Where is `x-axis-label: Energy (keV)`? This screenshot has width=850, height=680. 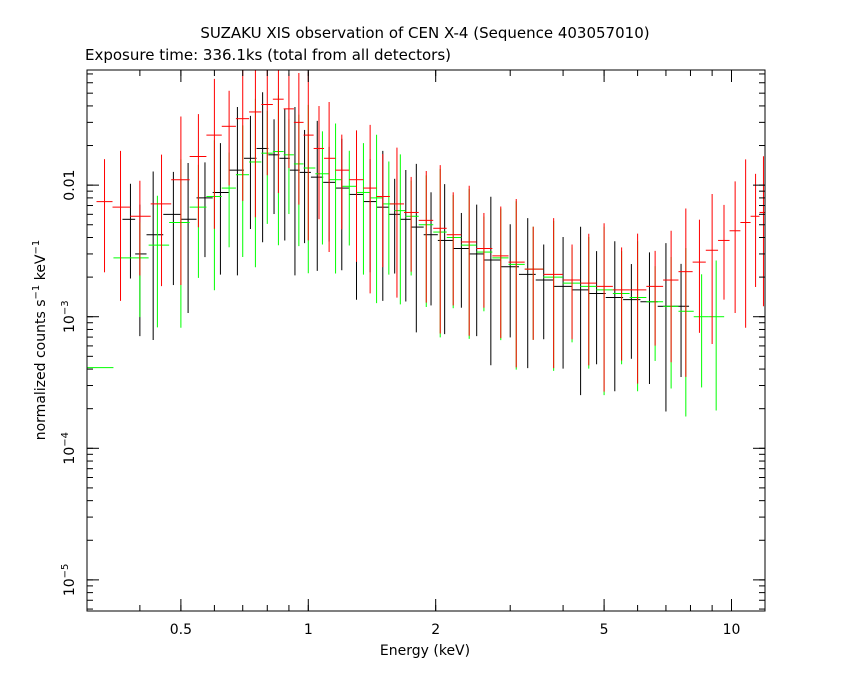 x-axis-label: Energy (keV) is located at coordinates (425, 651).